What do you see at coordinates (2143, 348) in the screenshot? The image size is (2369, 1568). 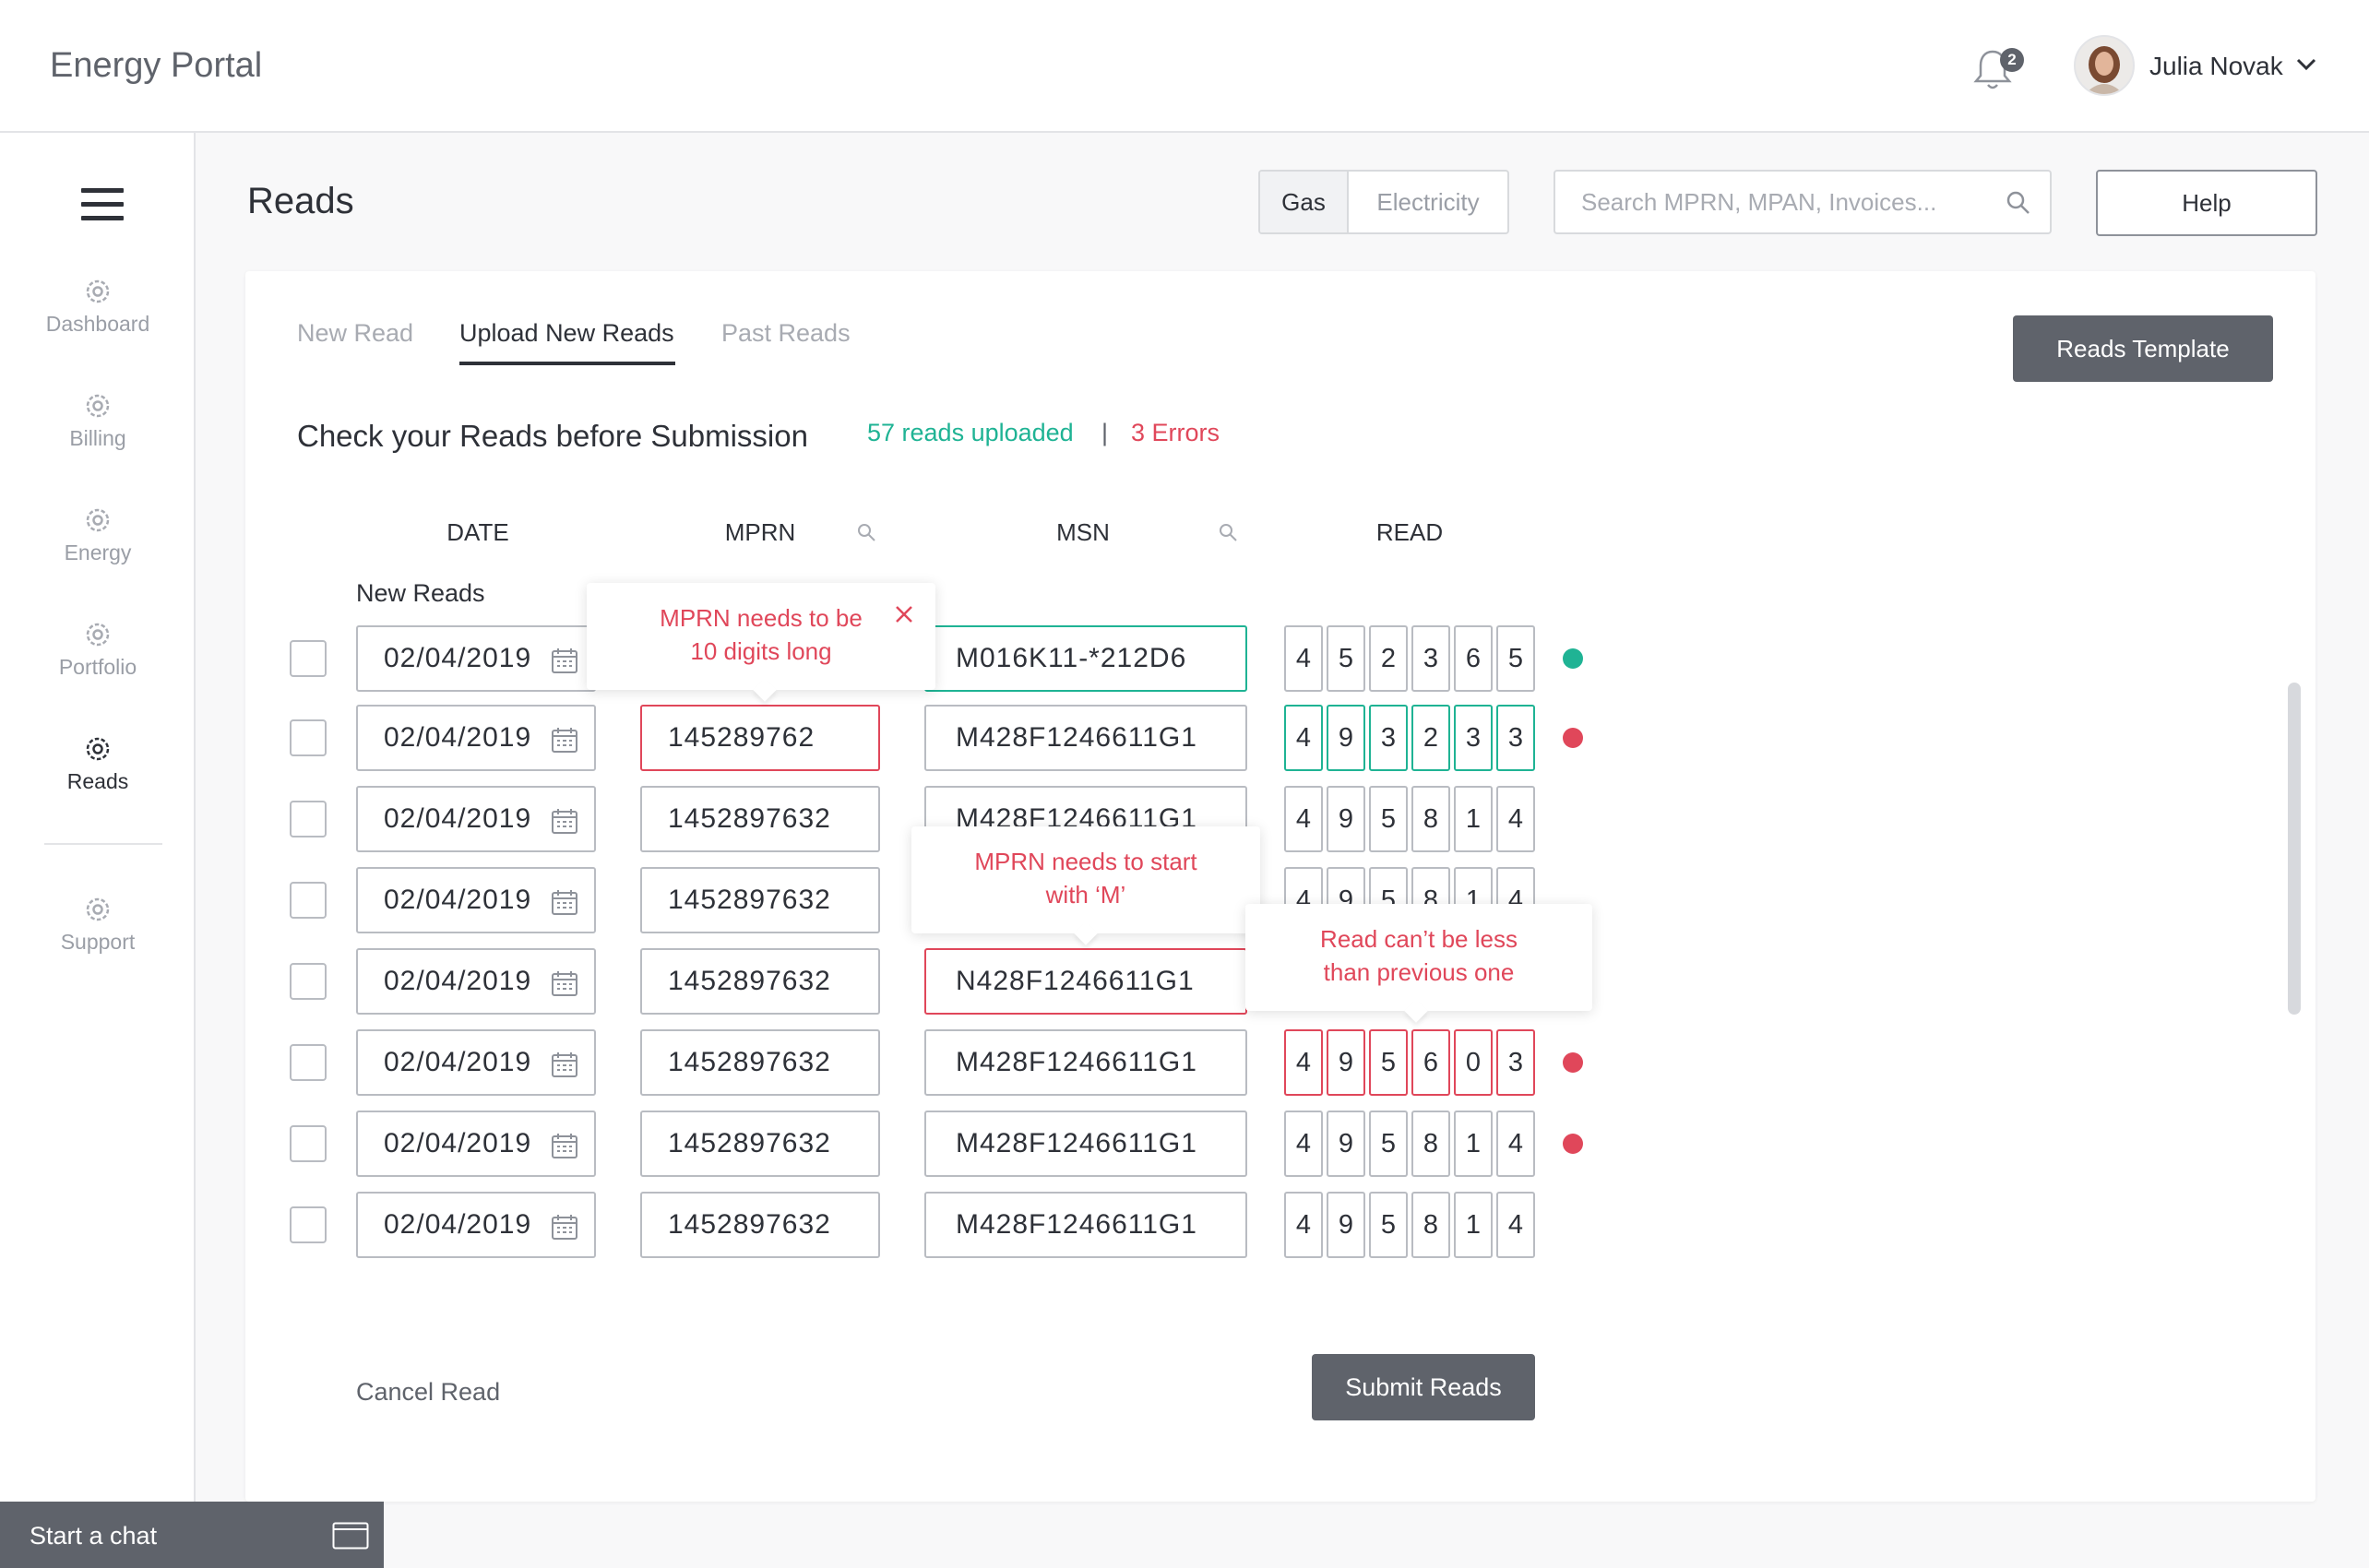 I see `reads-template-button: Reads Template` at bounding box center [2143, 348].